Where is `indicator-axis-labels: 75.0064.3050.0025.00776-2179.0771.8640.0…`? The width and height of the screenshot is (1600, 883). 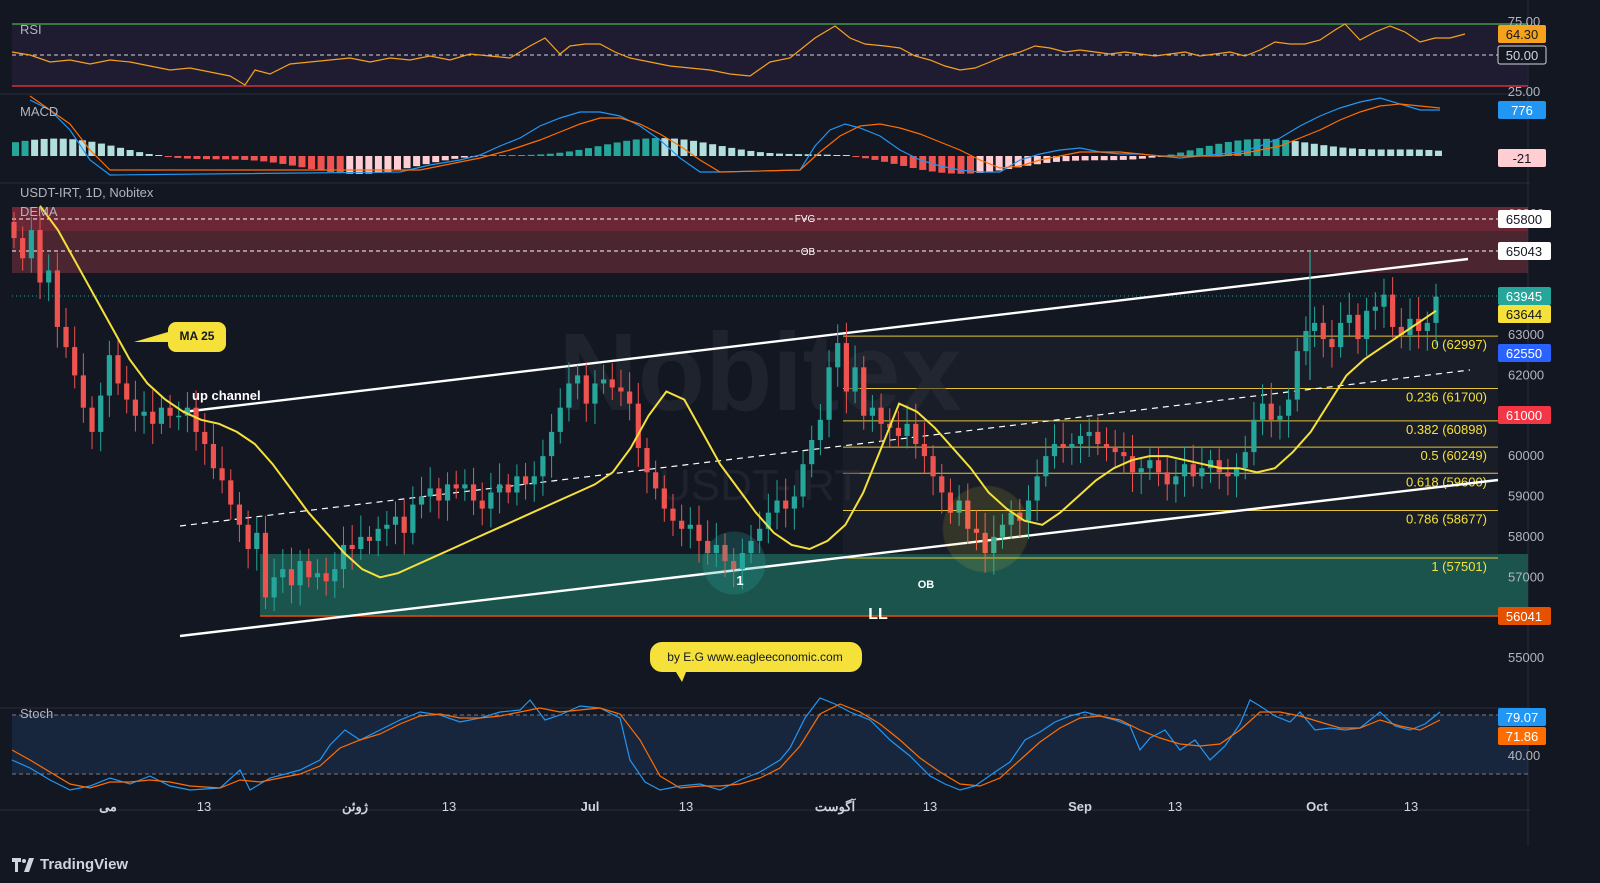
indicator-axis-labels: 75.0064.3050.0025.00776-2179.0771.8640.0… is located at coordinates (1522, 388).